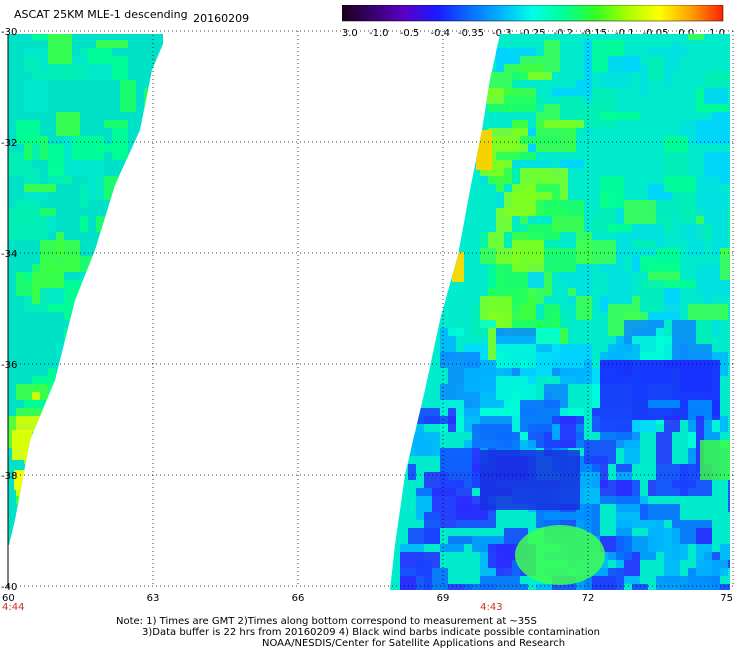 This screenshot has width=740, height=650. What do you see at coordinates (101, 14) in the screenshot?
I see `product-name: ASCAT 25KM MLE-1 descending` at bounding box center [101, 14].